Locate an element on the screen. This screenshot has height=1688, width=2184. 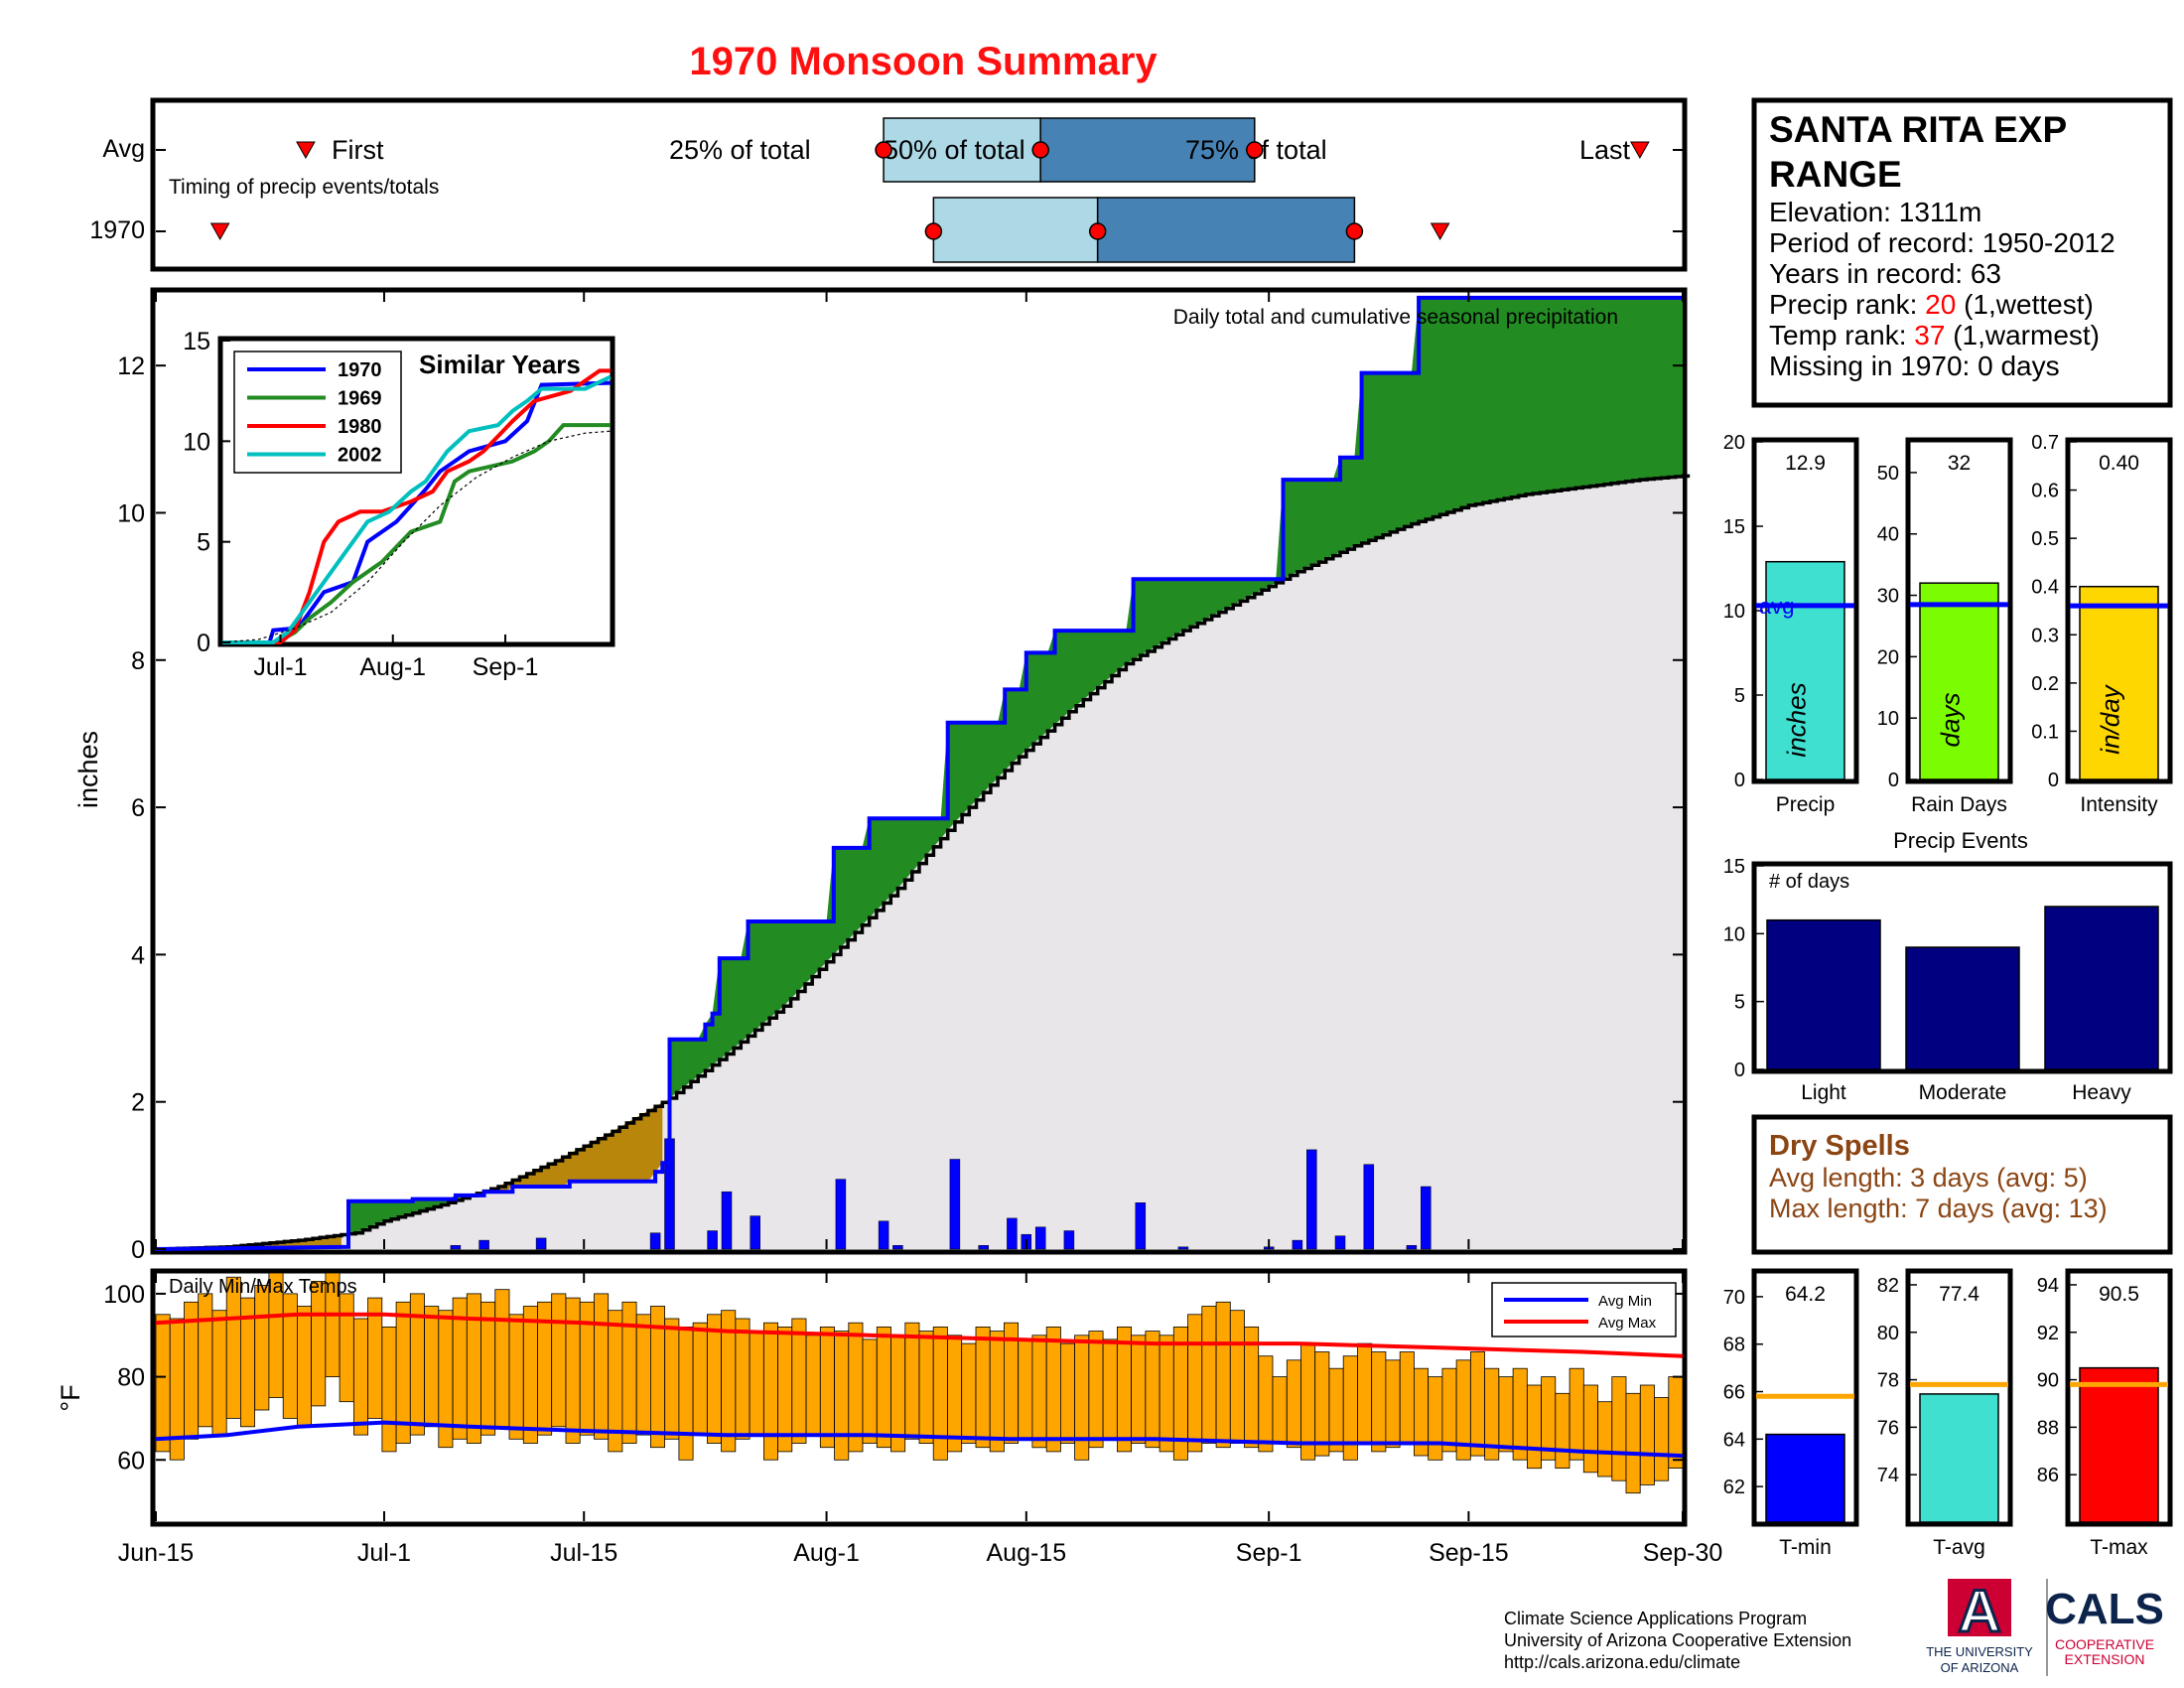
small-panel-ytick-label: 64 is located at coordinates (1734, 1440).